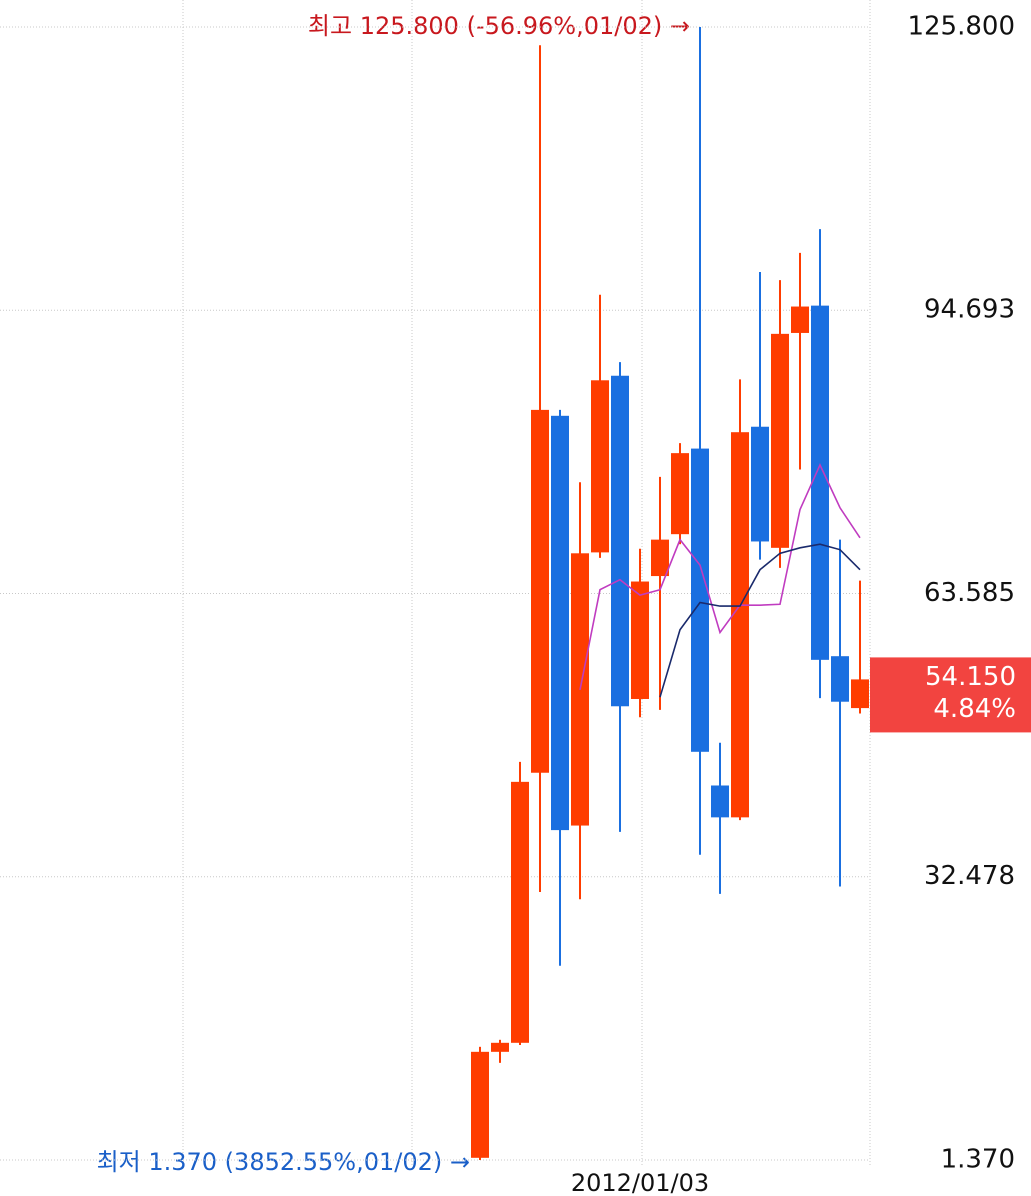  I want to click on price-label: 54.150, so click(970, 677).